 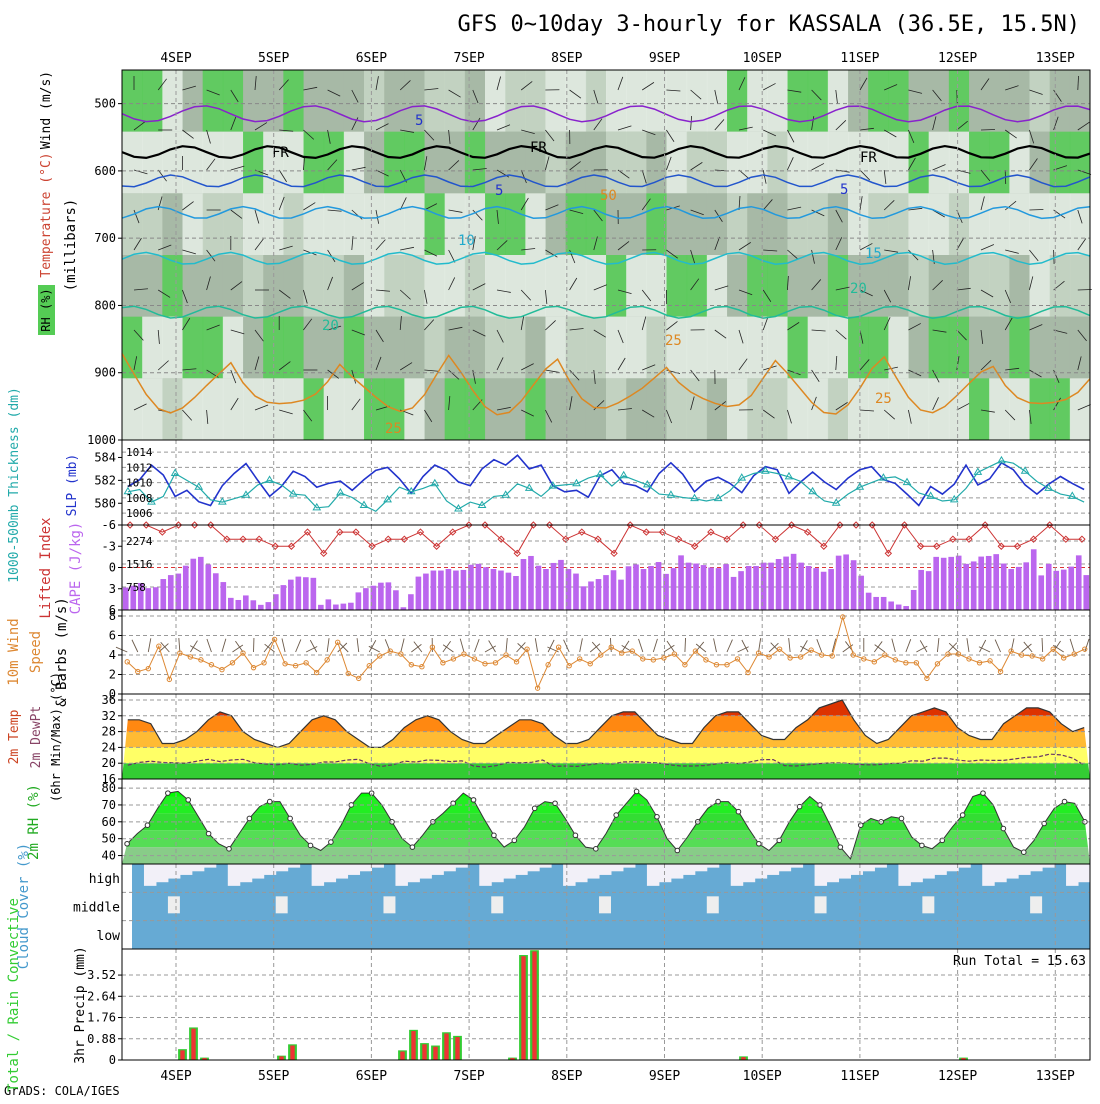 What do you see at coordinates (127, 662) in the screenshot?
I see `wind-speed-point` at bounding box center [127, 662].